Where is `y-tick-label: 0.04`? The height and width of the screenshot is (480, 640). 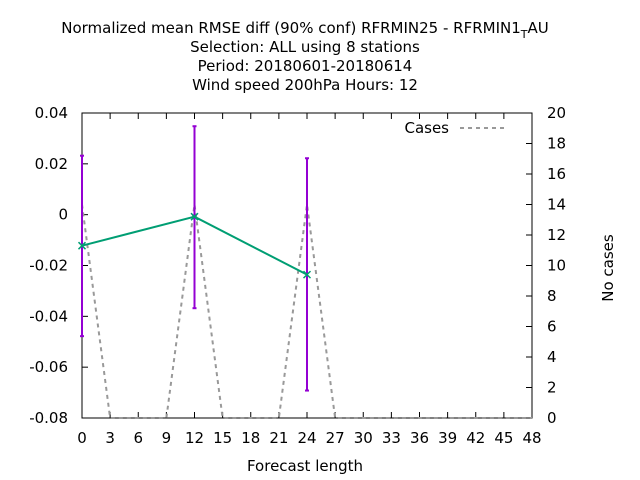
y-tick-label: 0.04 is located at coordinates (51, 113).